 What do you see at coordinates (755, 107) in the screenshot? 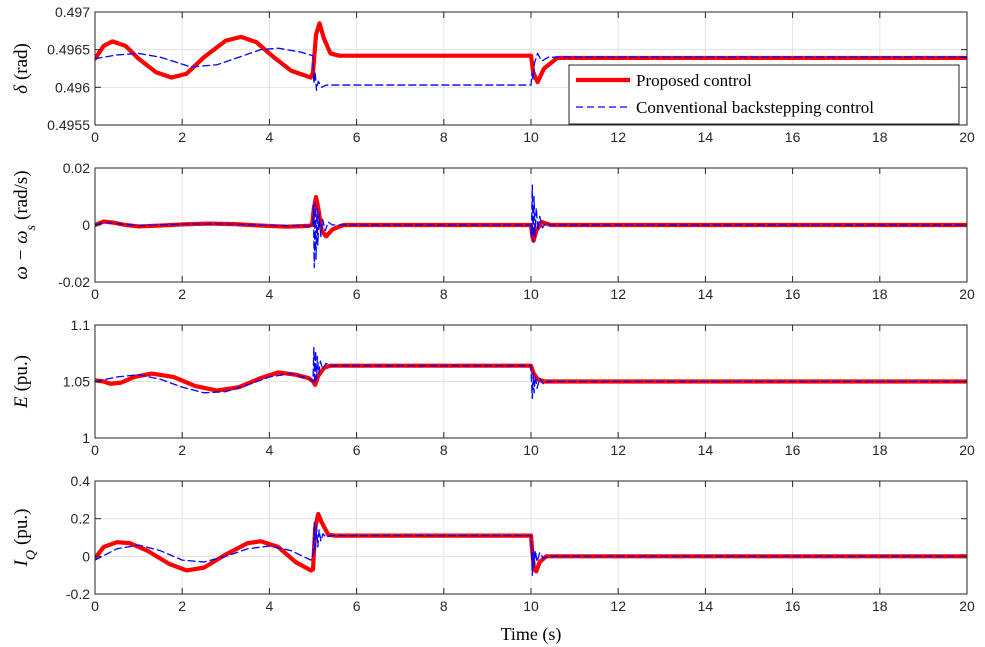
I see `legend-entry: Conventional backstepping control` at bounding box center [755, 107].